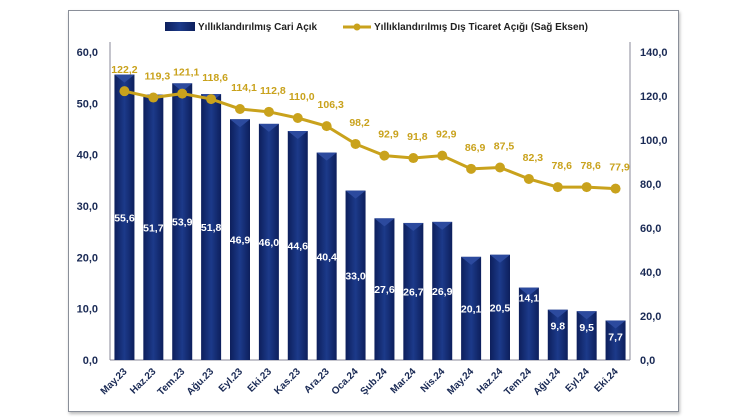 This screenshot has height=417, width=740. What do you see at coordinates (302, 97) in the screenshot?
I see `line-data-label: 110,0` at bounding box center [302, 97].